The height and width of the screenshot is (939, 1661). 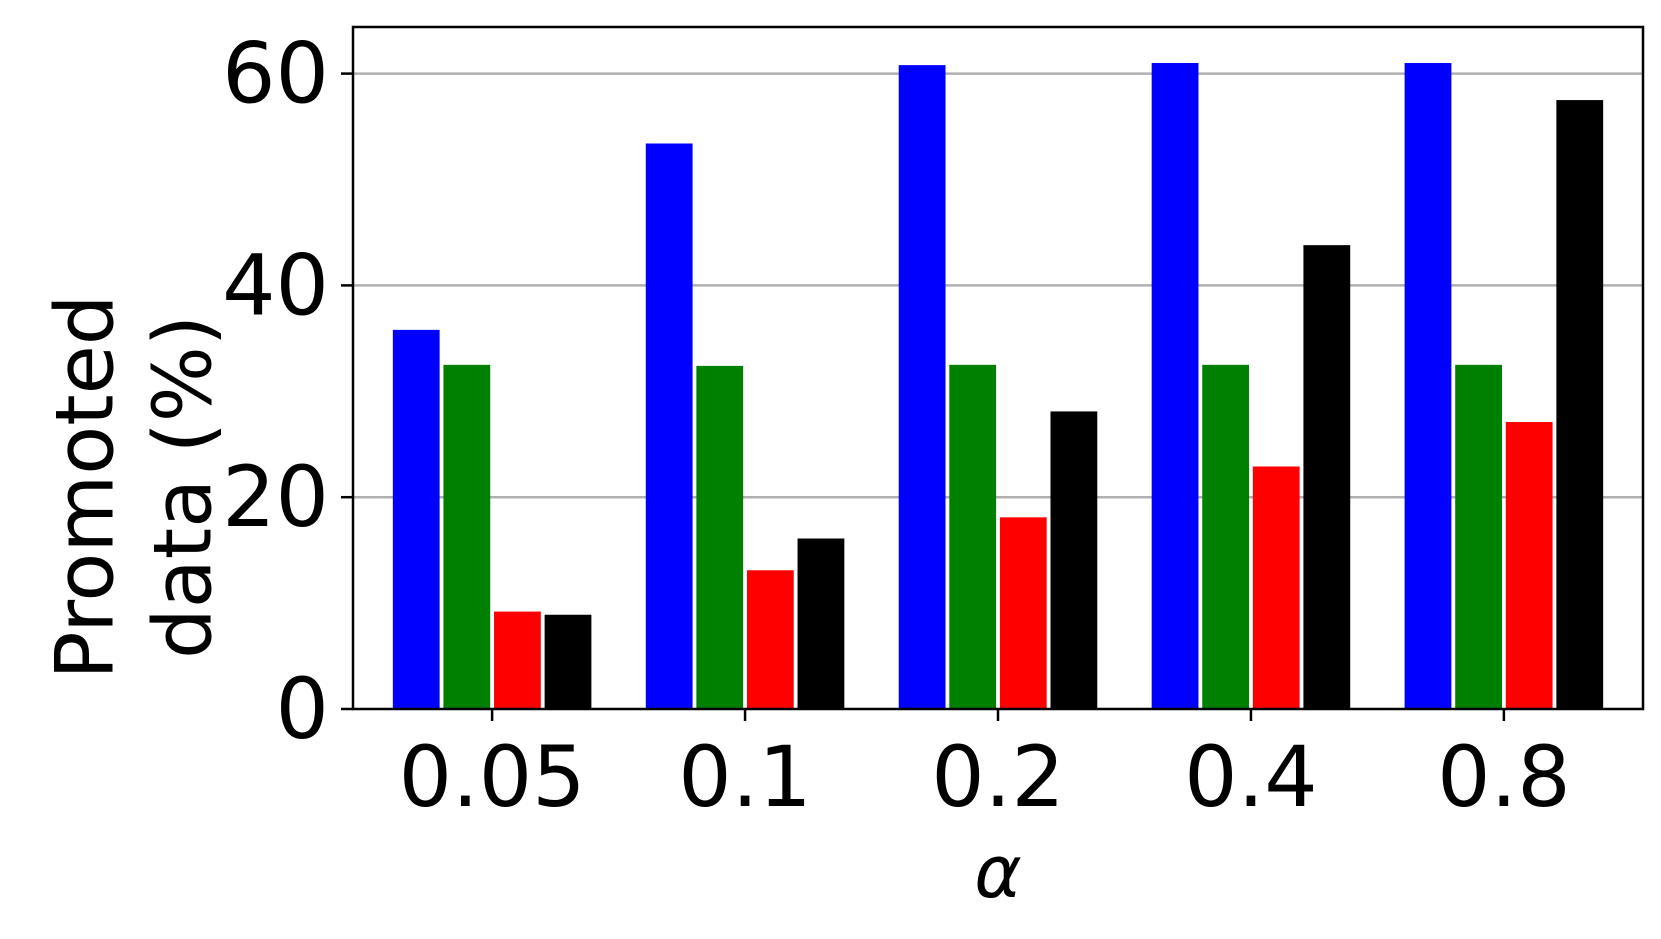 I want to click on y-axis: 0 20 40 60, so click(x=287, y=391).